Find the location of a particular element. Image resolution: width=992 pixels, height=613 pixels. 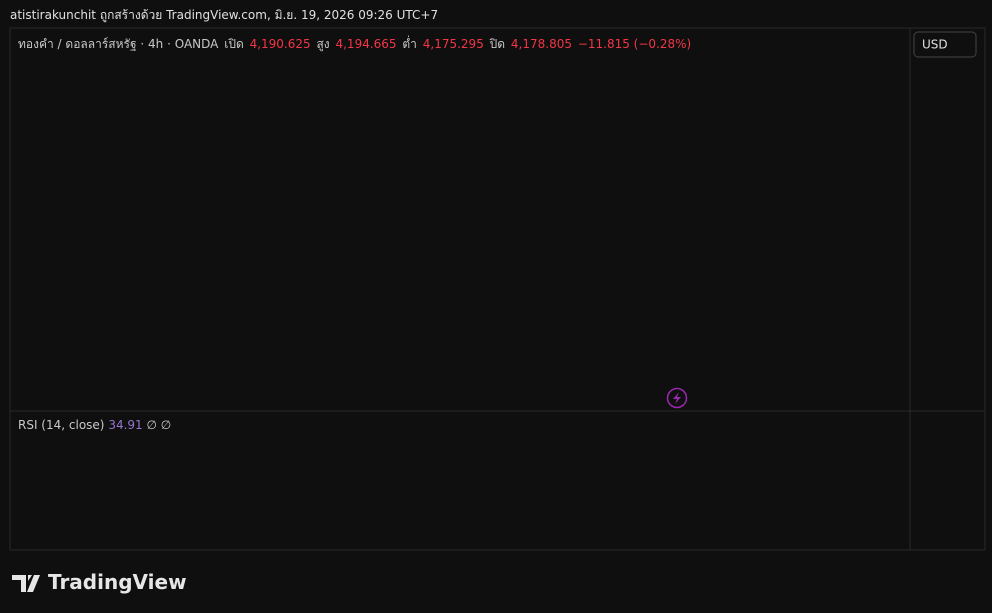

currency-label: USD is located at coordinates (935, 45).